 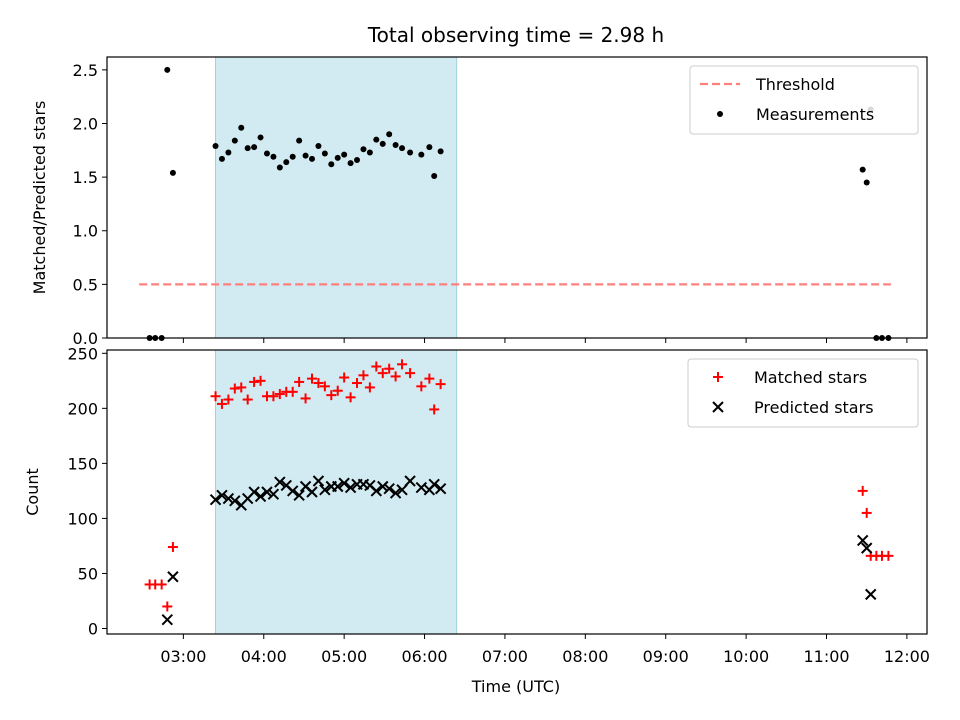 What do you see at coordinates (82, 518) in the screenshot?
I see `y-tick-label: 100` at bounding box center [82, 518].